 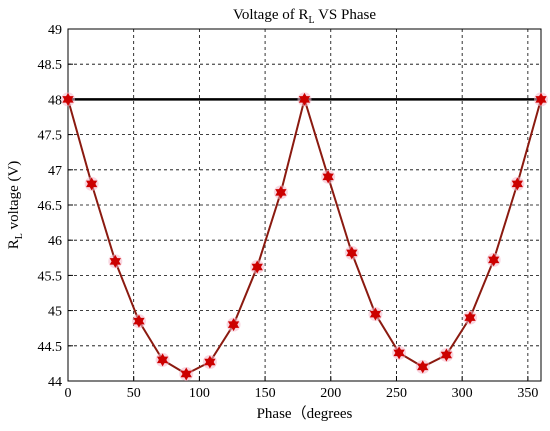 What do you see at coordinates (15, 205) in the screenshot?
I see `y-axis-label: RL voltage (V)` at bounding box center [15, 205].